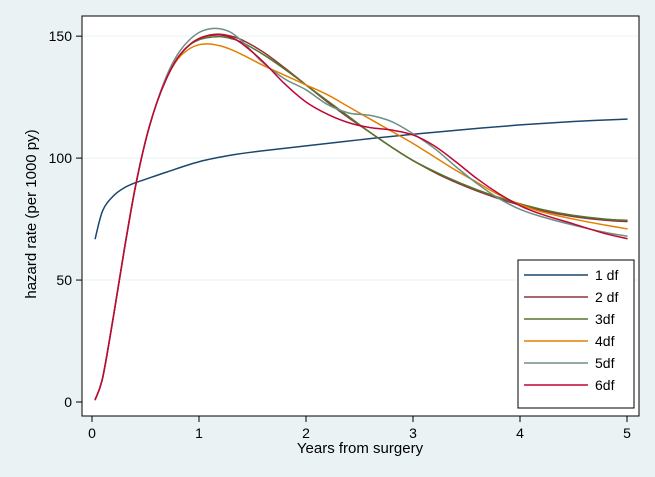  What do you see at coordinates (627, 433) in the screenshot?
I see `x-tick-label: 5` at bounding box center [627, 433].